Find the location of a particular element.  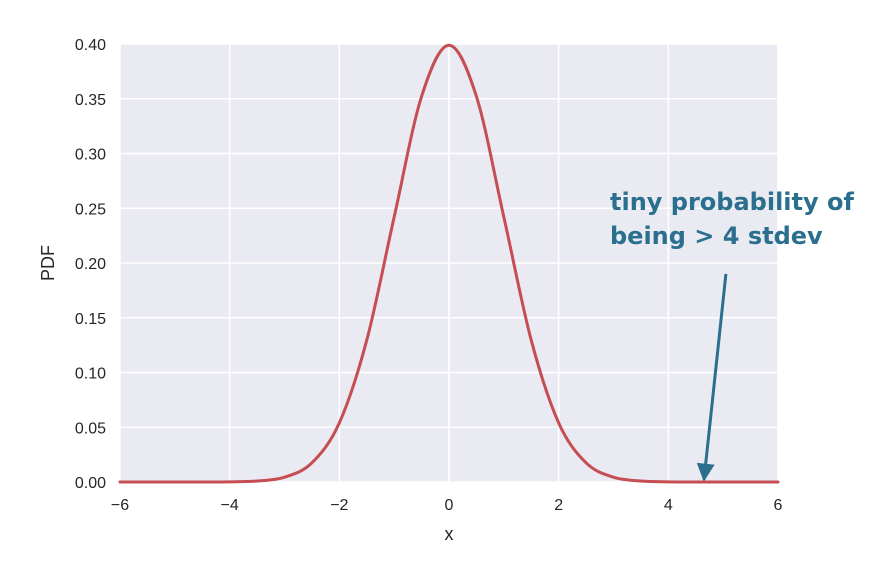

y-tick-label: 0.35 is located at coordinates (90, 100).